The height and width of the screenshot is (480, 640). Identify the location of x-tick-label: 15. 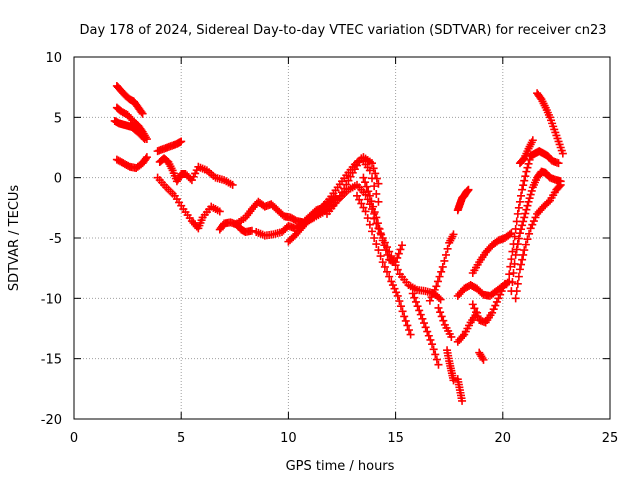
(395, 438).